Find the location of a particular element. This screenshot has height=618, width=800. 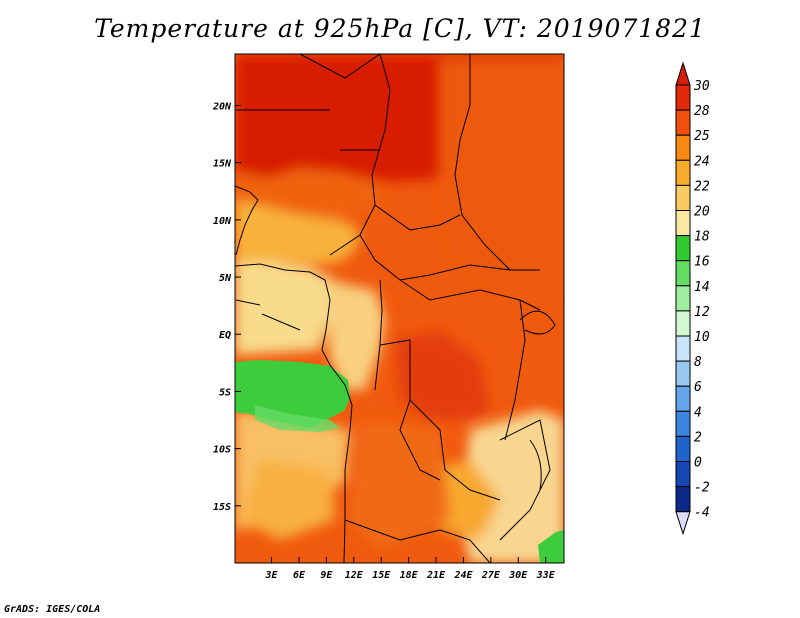

lon-tick-label: 24E is located at coordinates (463, 575).